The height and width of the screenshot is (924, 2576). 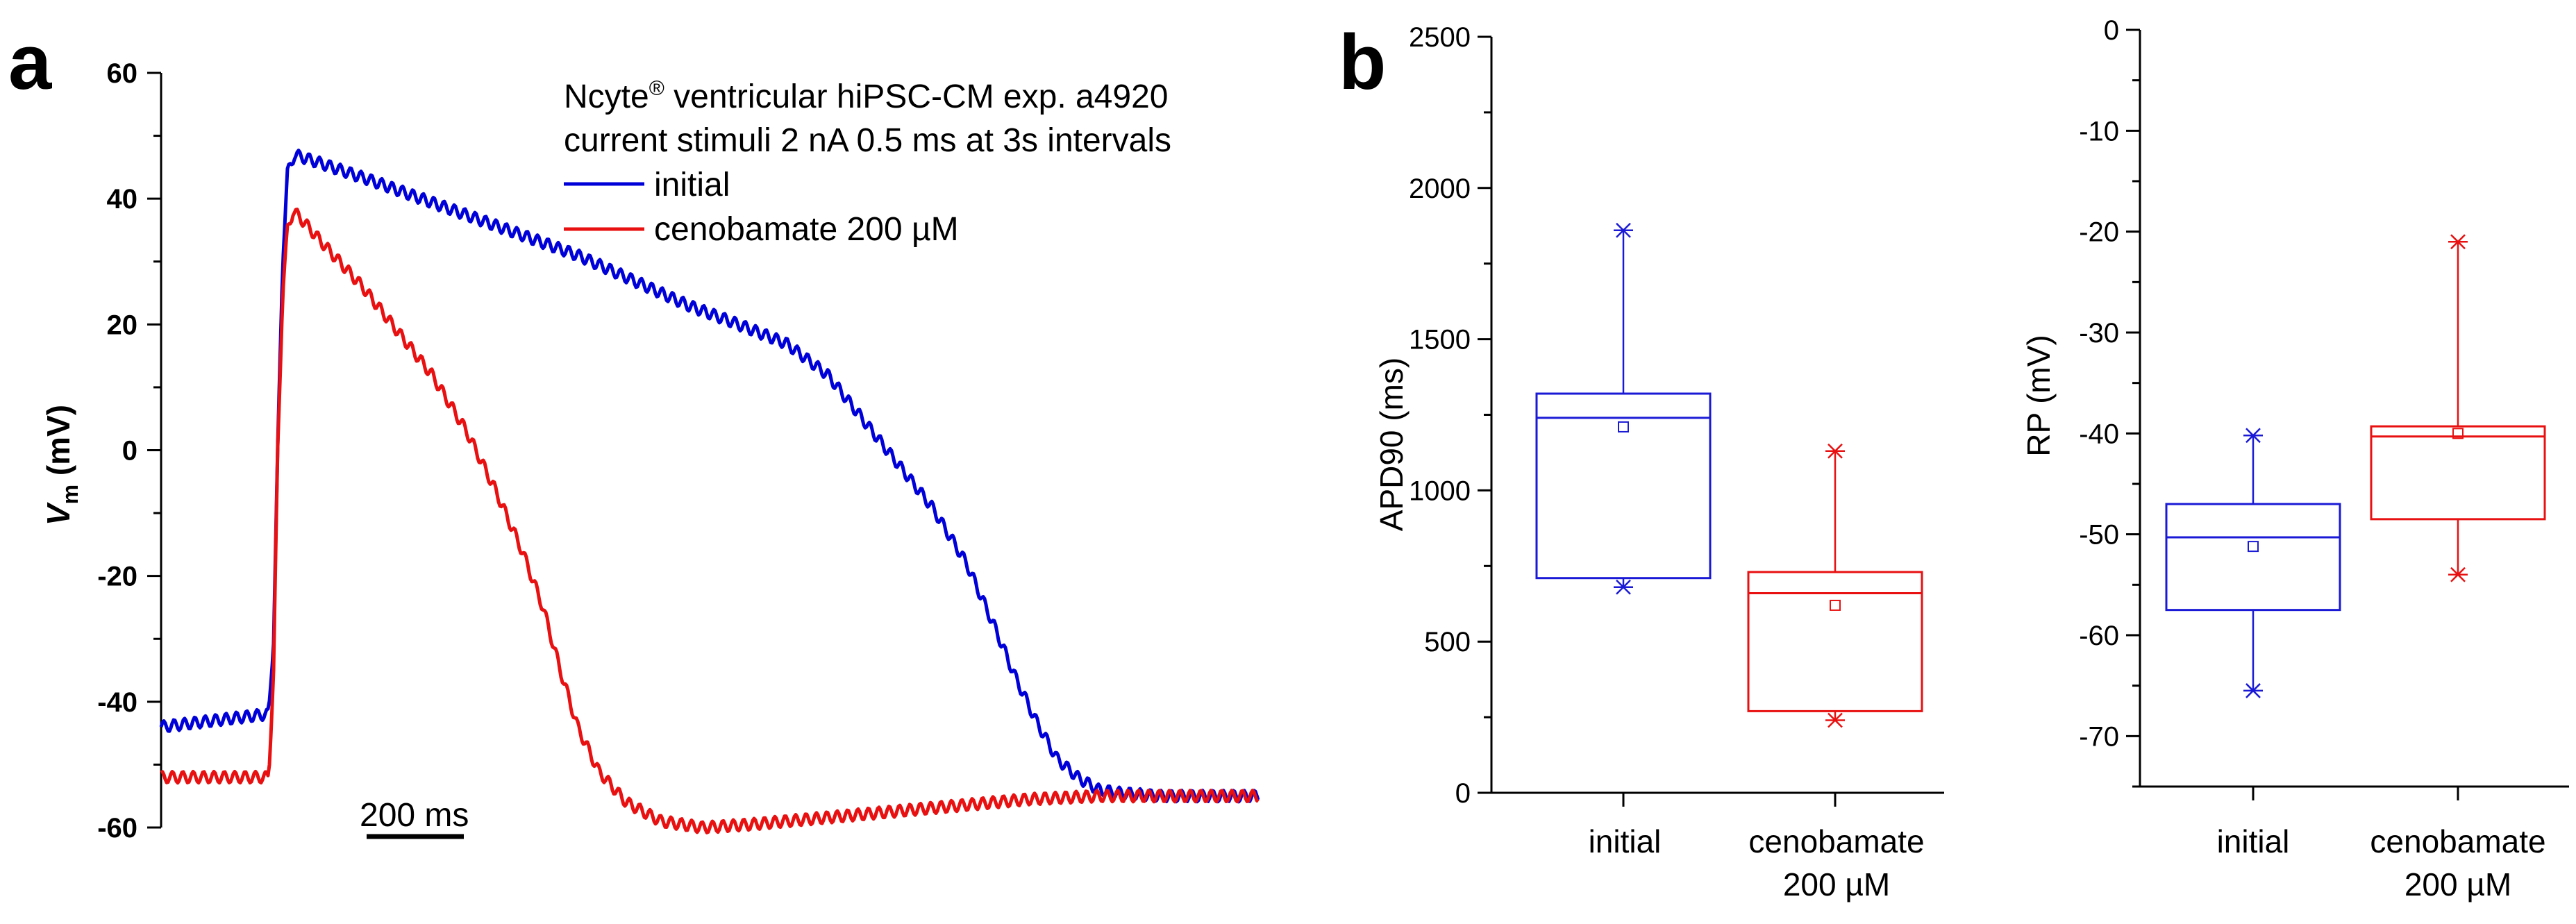 What do you see at coordinates (1835, 720) in the screenshot?
I see `apd90-cenobamate-min-marker` at bounding box center [1835, 720].